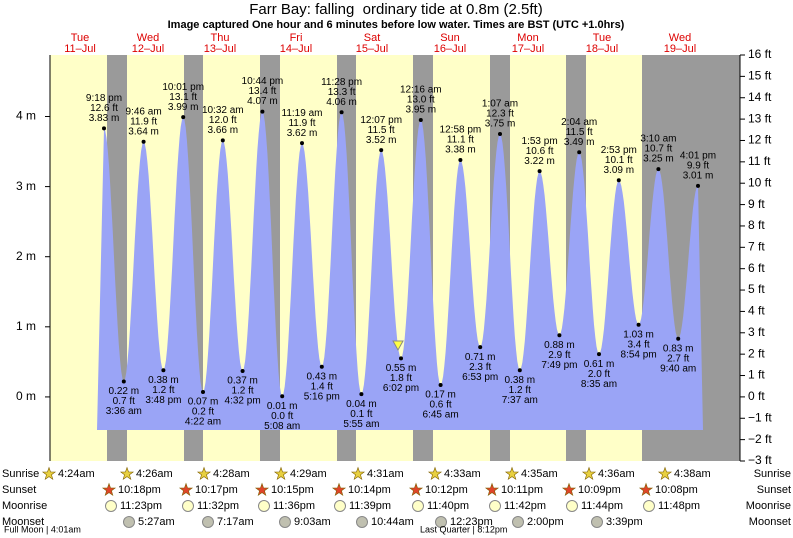 Image resolution: width=793 pixels, height=538 pixels. I want to click on y2-tick-label: 1 ft, so click(756, 375).